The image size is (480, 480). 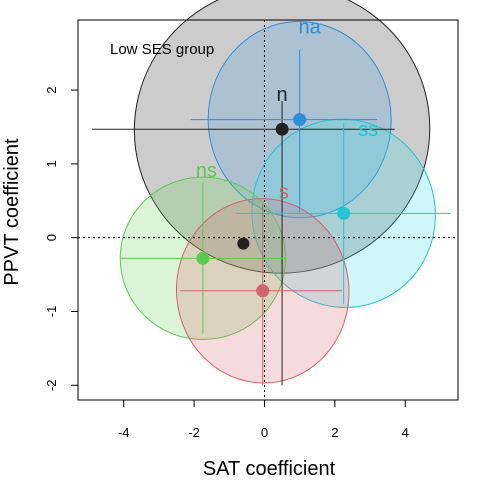 I want to click on x-tick-label-3: 2, so click(x=334, y=432).